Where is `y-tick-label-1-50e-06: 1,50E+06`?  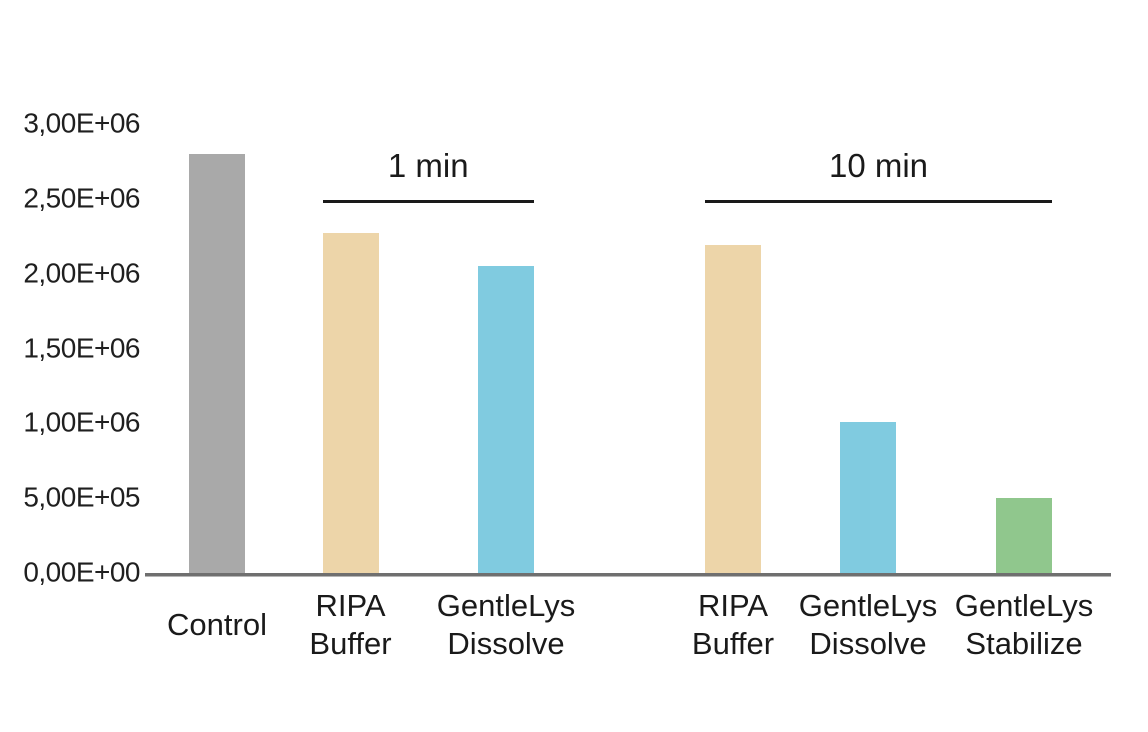 y-tick-label-1-50e-06: 1,50E+06 is located at coordinates (81, 347).